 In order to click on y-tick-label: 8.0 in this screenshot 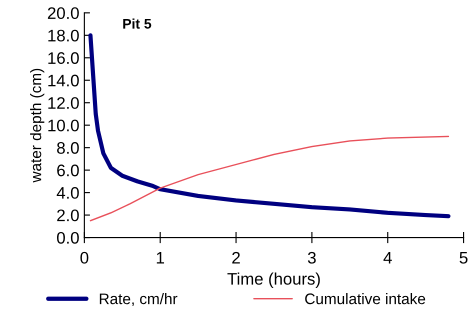, I will do `click(68, 148)`.